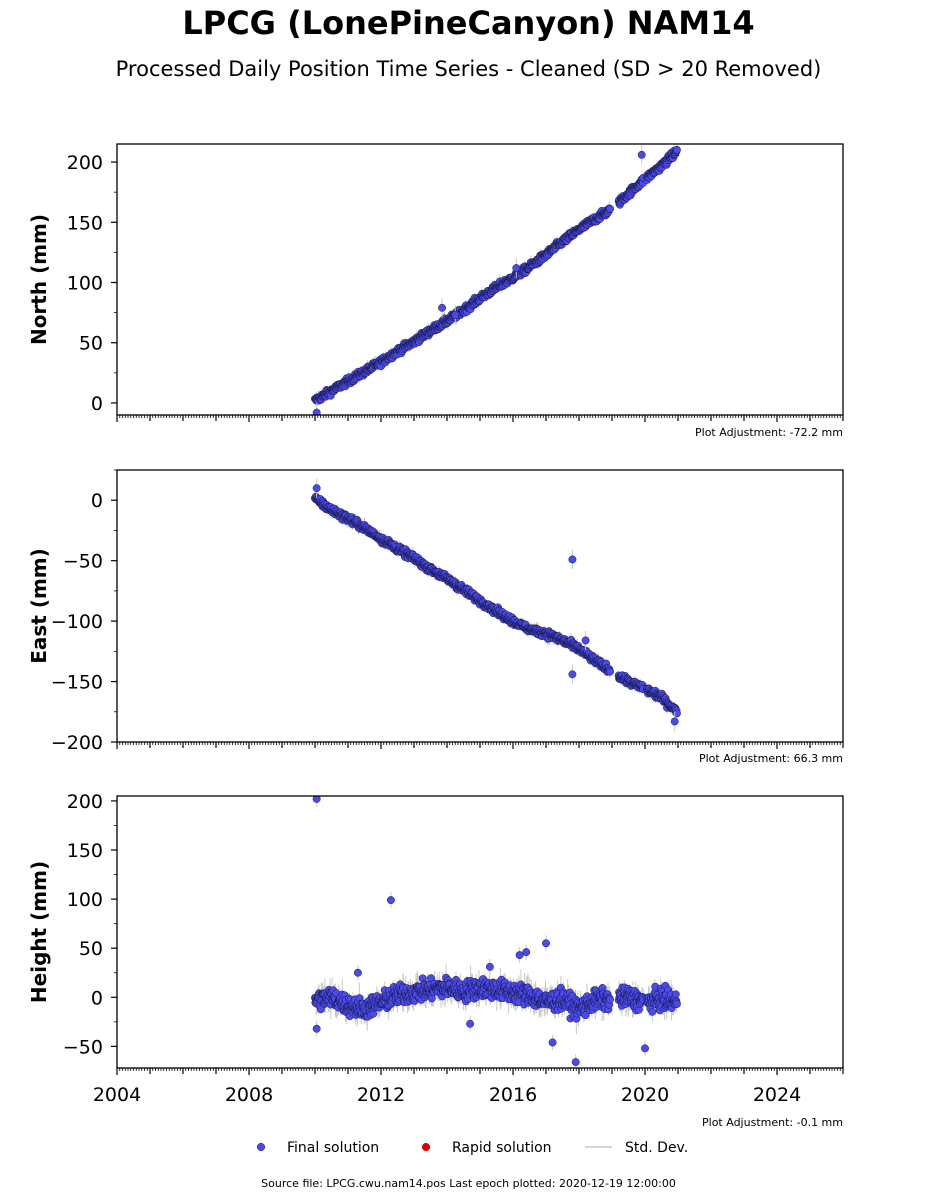  I want to click on plot-adjustment-label: Plot Adjustment: -0.1 mm, so click(772, 1122).